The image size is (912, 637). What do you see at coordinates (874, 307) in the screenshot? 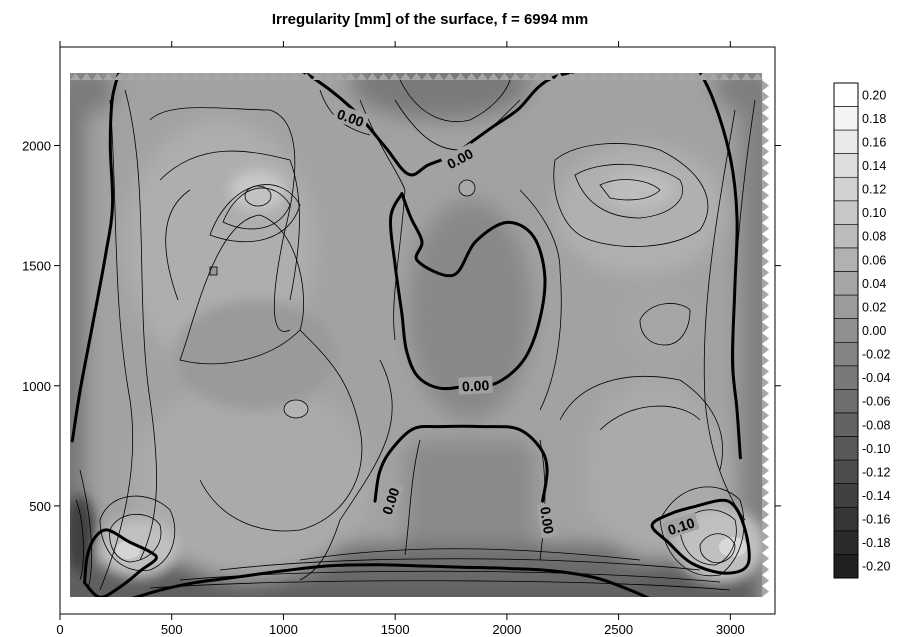
I see `colorbar-label: 0.02` at bounding box center [874, 307].